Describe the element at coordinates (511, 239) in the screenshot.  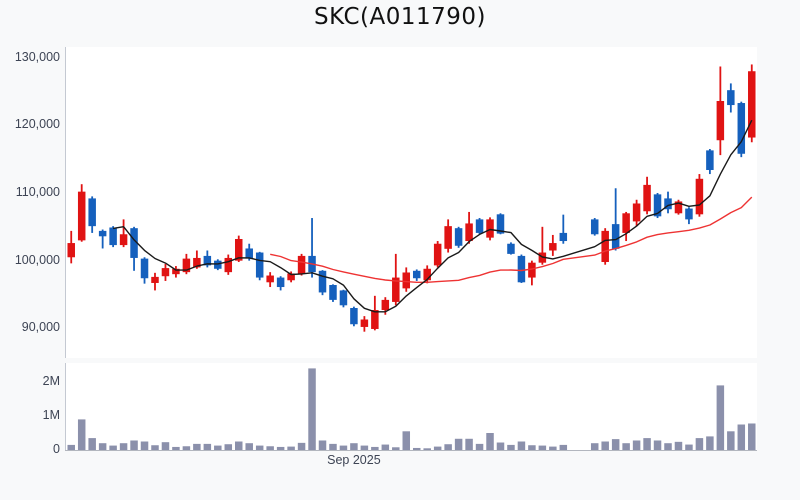
I see `ma-long-line` at that location.